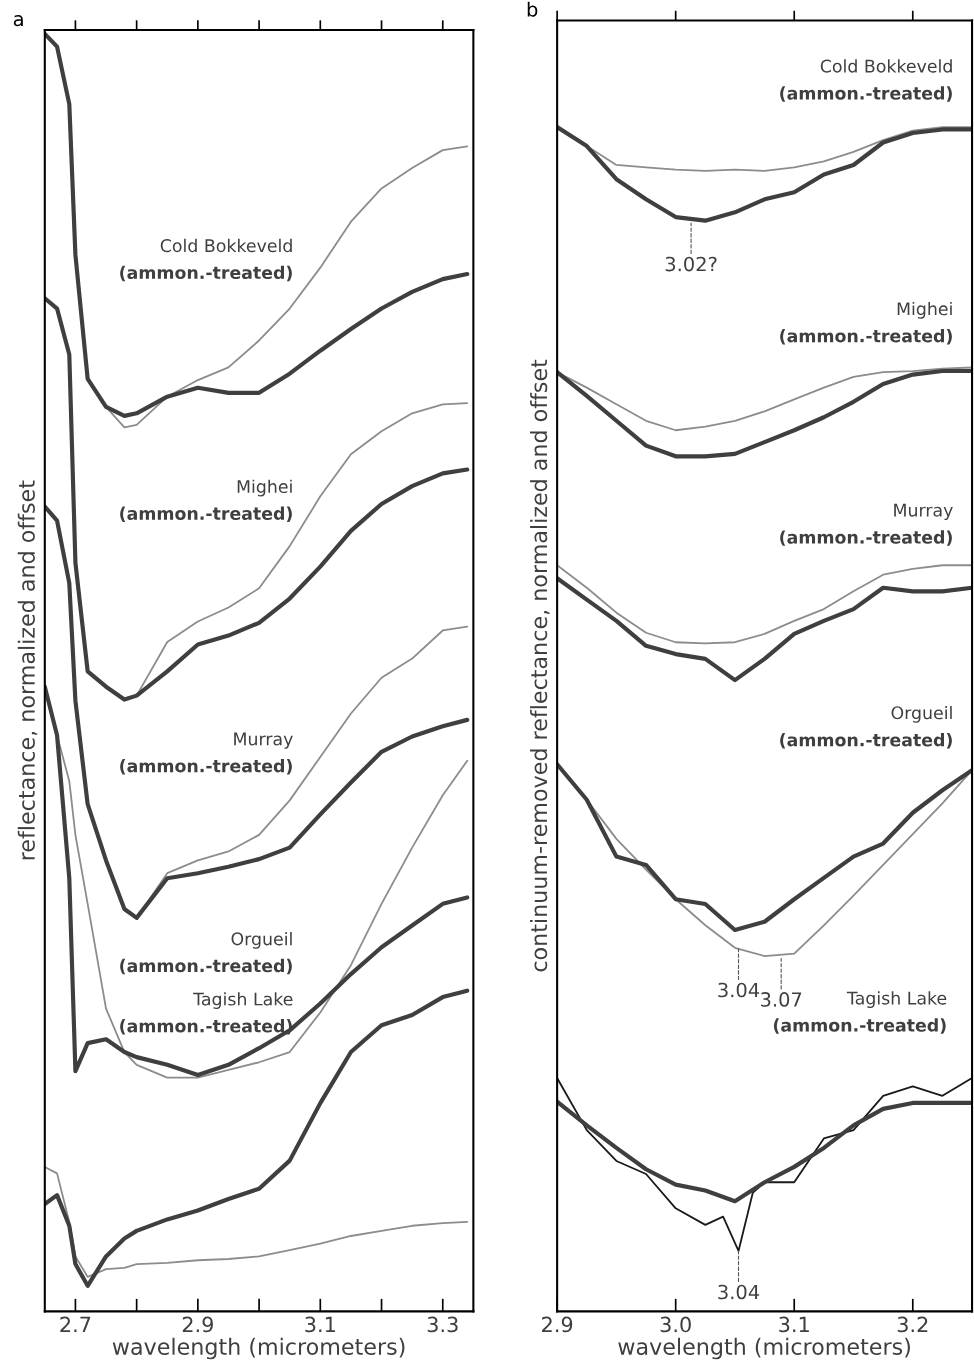 This screenshot has height=1366, width=974. I want to click on text: (ammon.-treated), so click(866, 94).